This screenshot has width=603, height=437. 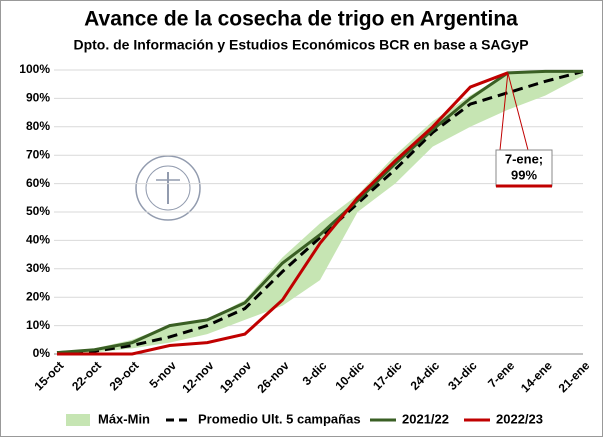 I want to click on y-tick-label: 0%, so click(x=42, y=353).